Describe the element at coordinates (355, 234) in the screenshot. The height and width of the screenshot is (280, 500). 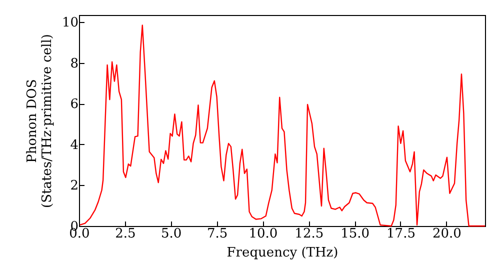
I see `x-tick-label: 15.0` at that location.